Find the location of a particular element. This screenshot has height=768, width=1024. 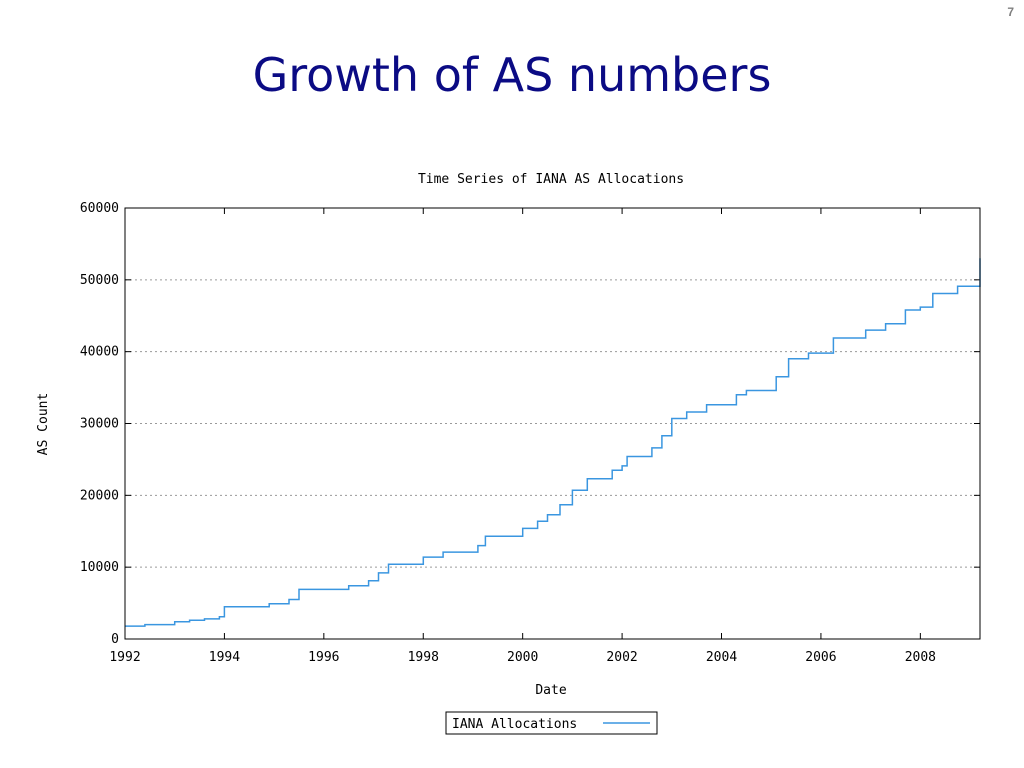

y-tick-label: 40000 is located at coordinates (99, 352).